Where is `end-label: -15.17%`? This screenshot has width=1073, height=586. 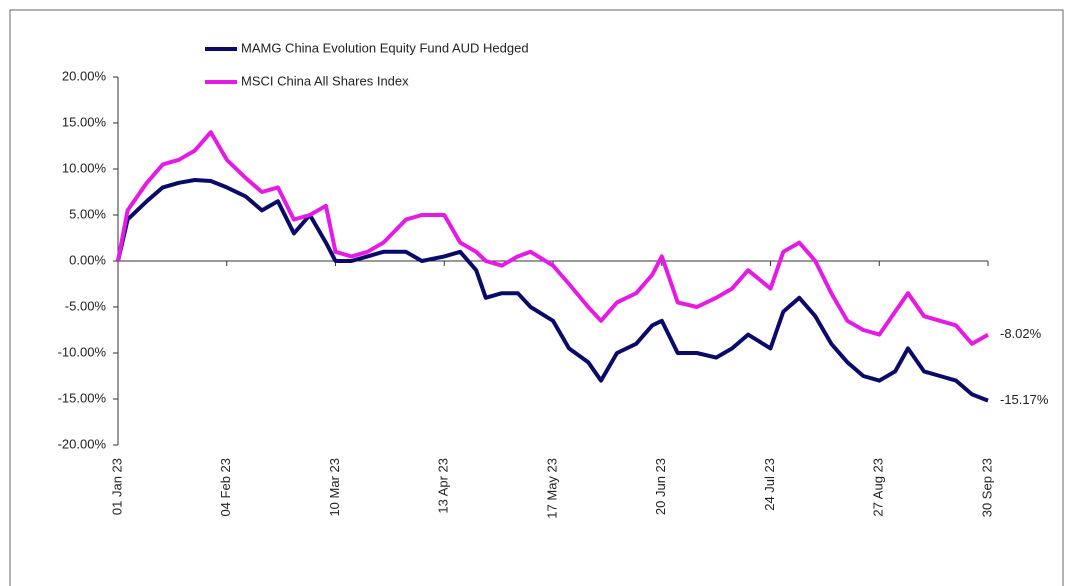 end-label: -15.17% is located at coordinates (1024, 399).